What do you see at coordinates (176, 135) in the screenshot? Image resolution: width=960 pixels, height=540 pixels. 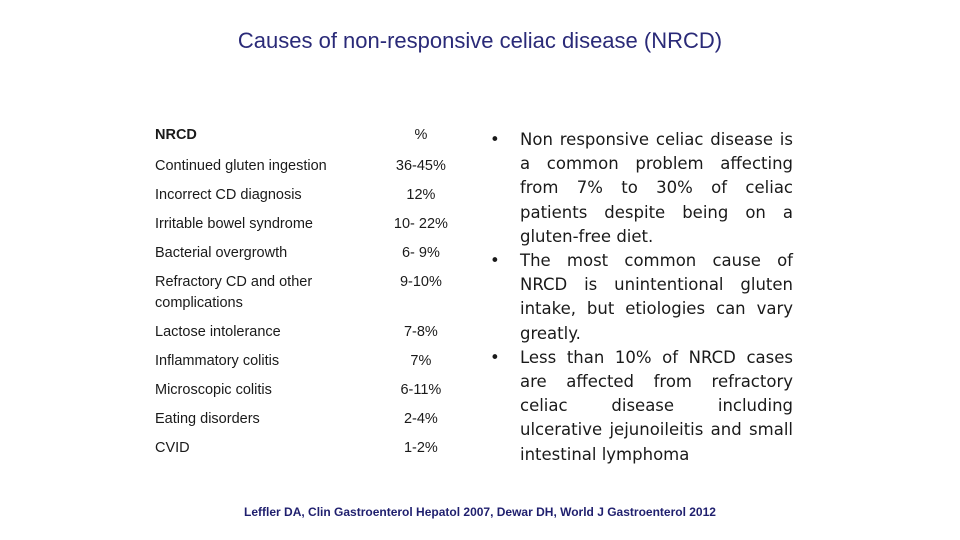 I see `header-cause: NRCD` at bounding box center [176, 135].